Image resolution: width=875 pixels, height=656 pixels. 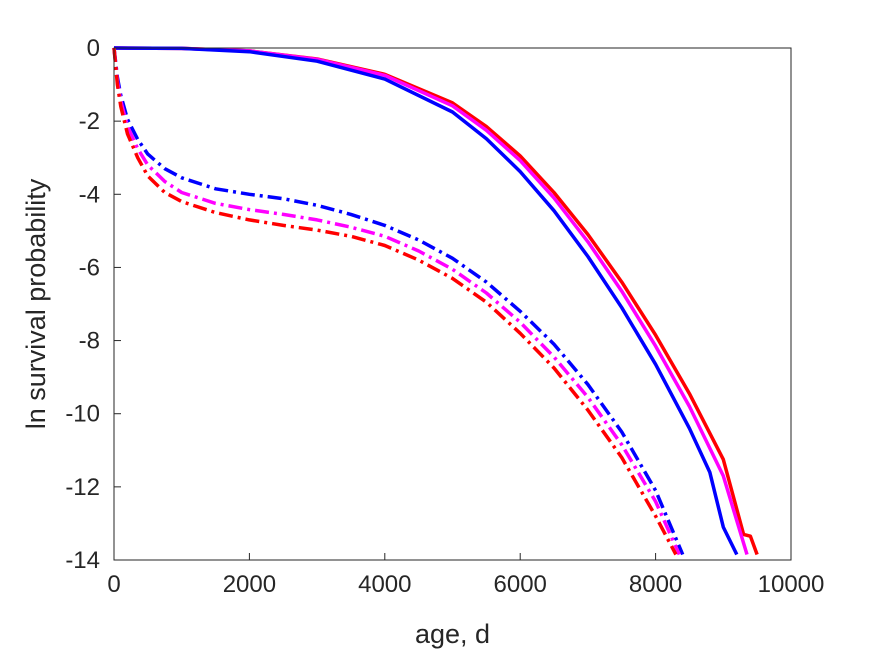 I want to click on y-tick-label: -4, so click(x=89, y=194).